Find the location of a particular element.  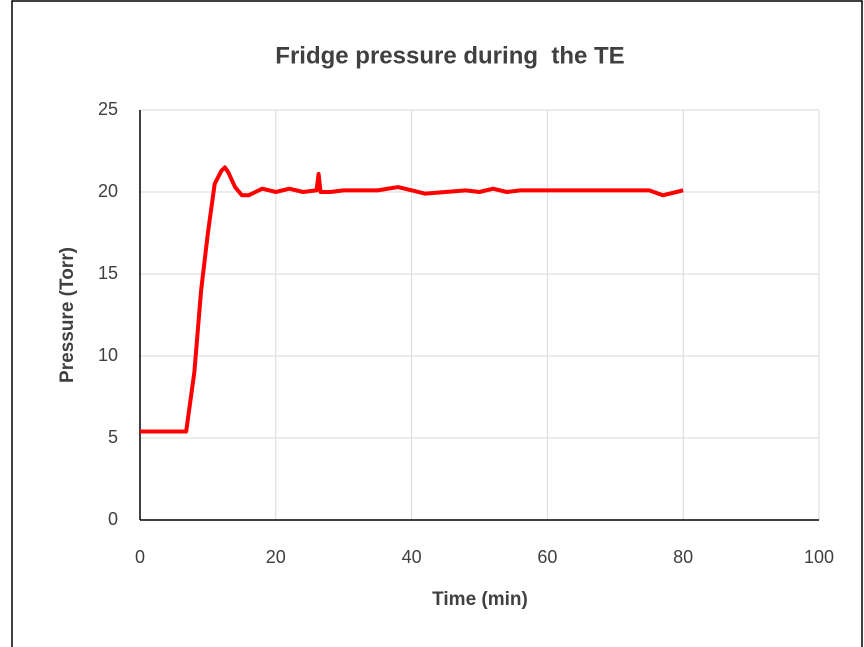

x-tick-label: 0 is located at coordinates (140, 557).